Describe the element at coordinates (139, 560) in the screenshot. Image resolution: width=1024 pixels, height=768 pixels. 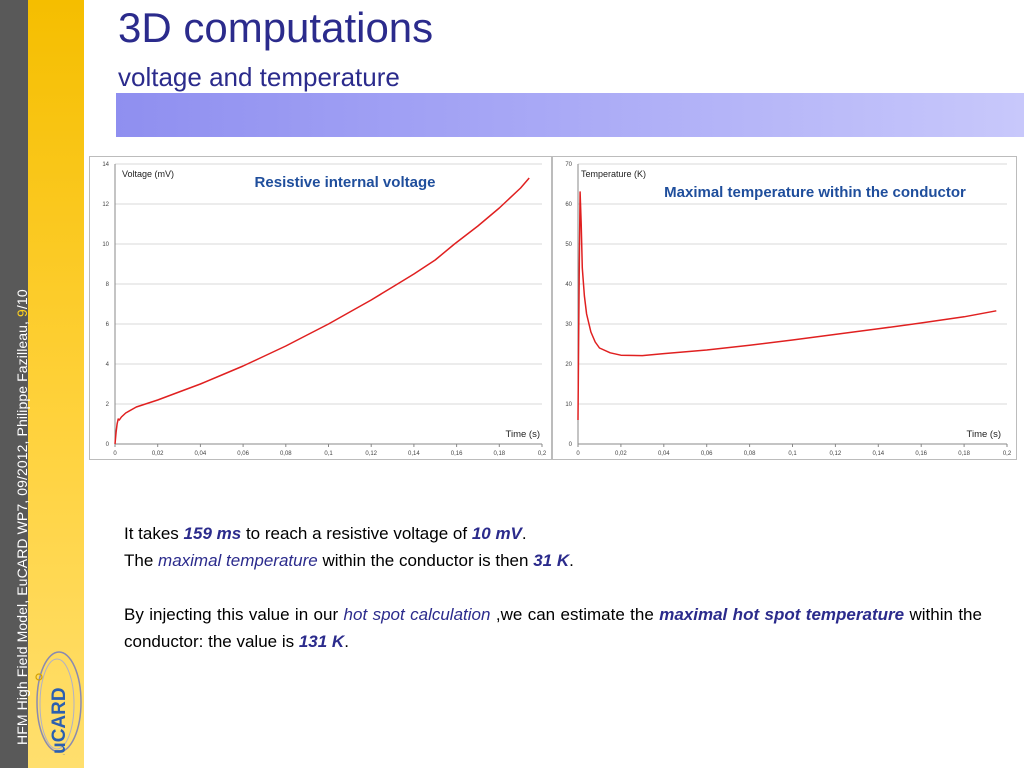
I see `text-segment: The` at that location.